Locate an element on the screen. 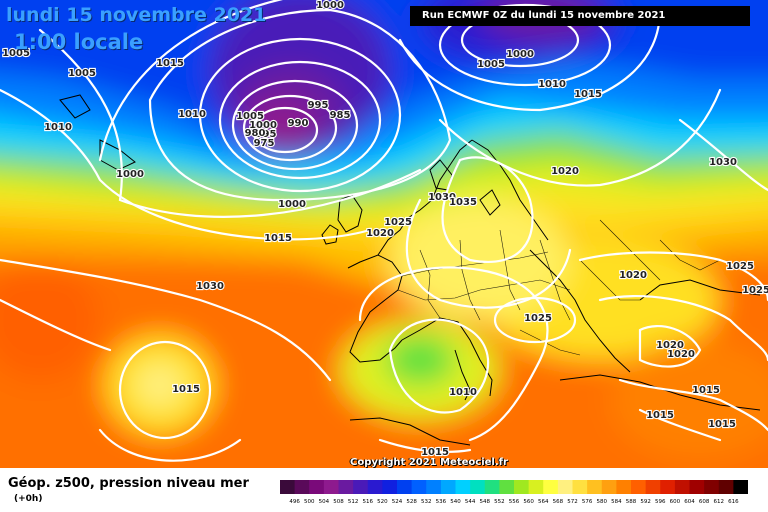 This screenshot has height=512, width=768. legend-tick-label: 528 is located at coordinates (411, 502).